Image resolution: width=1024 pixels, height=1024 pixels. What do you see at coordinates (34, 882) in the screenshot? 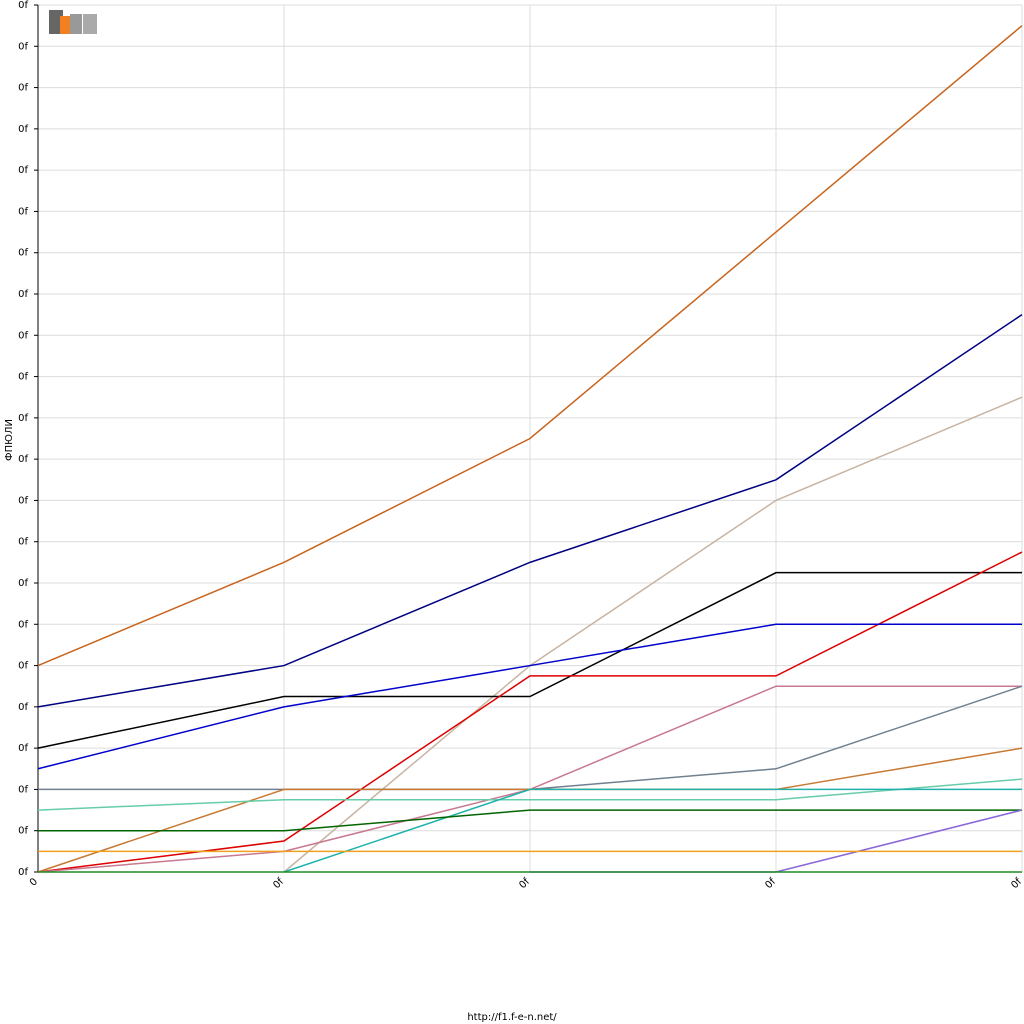
I see `x-tick-label: 0` at bounding box center [34, 882].